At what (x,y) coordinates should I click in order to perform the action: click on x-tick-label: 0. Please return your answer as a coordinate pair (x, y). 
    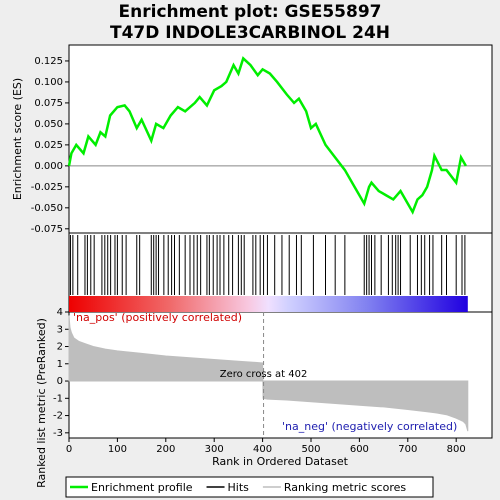
    Looking at the image, I should click on (69, 449).